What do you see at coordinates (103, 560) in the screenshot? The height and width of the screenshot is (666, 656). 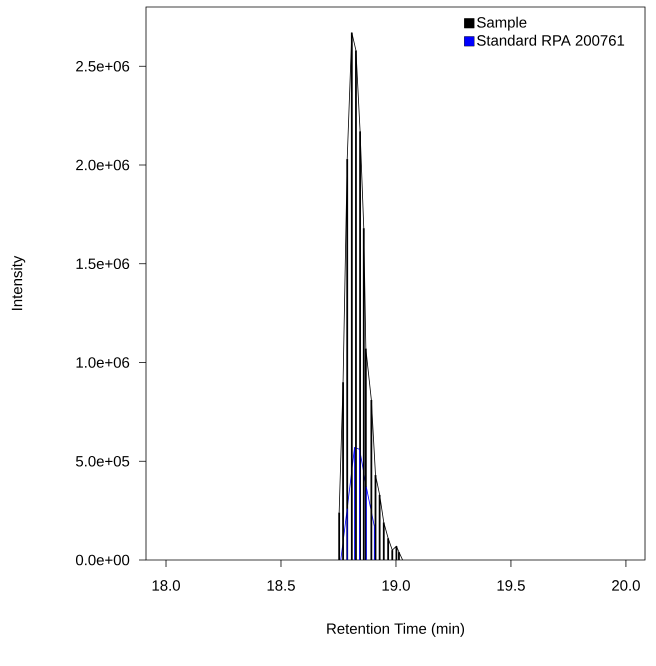 I see `y-tick-label: 0.0e+00` at bounding box center [103, 560].